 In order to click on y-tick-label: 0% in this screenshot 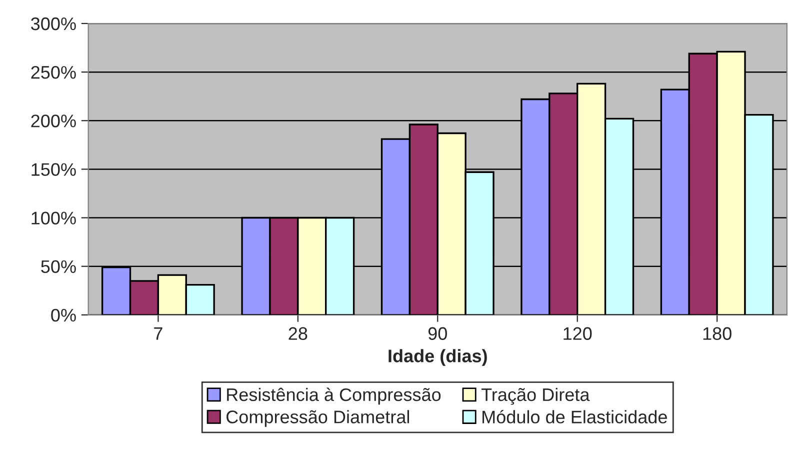, I will do `click(63, 315)`.